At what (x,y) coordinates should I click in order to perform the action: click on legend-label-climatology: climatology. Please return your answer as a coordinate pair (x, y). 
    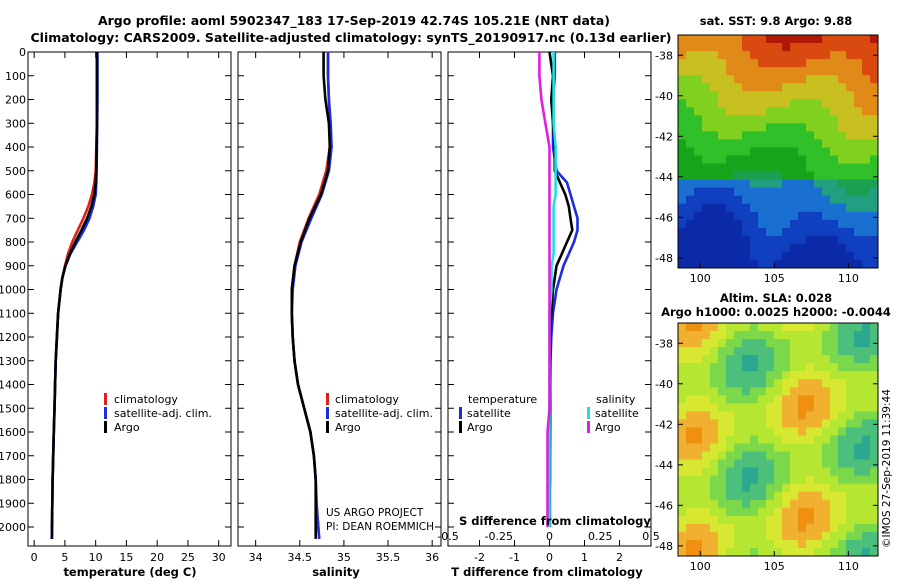
    Looking at the image, I should click on (146, 399).